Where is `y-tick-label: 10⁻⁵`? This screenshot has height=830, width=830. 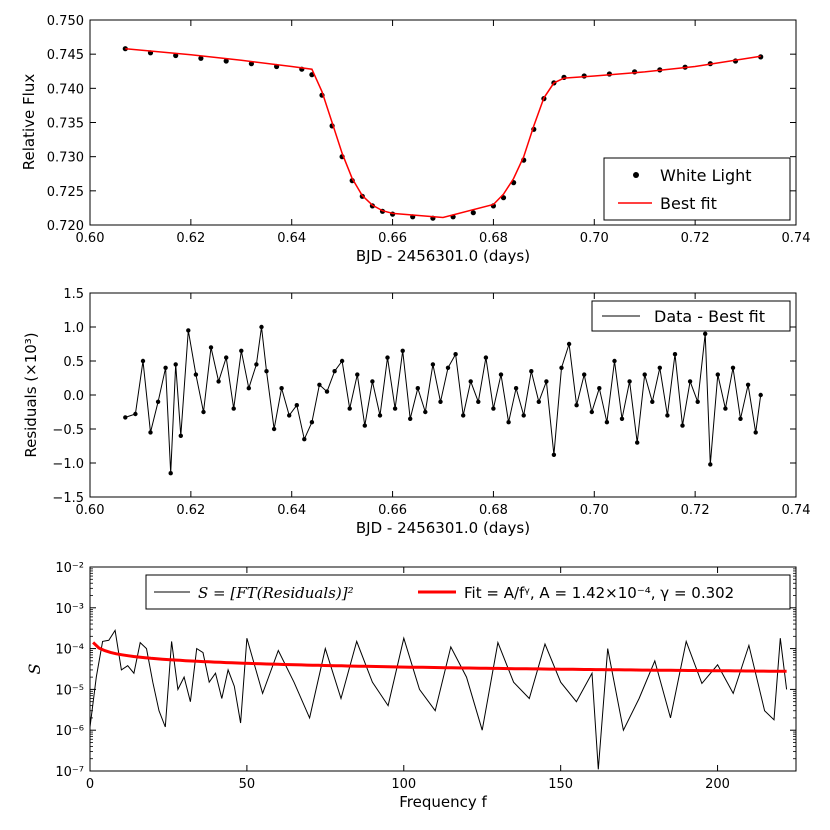
y-tick-label: 10⁻⁵ is located at coordinates (69, 690).